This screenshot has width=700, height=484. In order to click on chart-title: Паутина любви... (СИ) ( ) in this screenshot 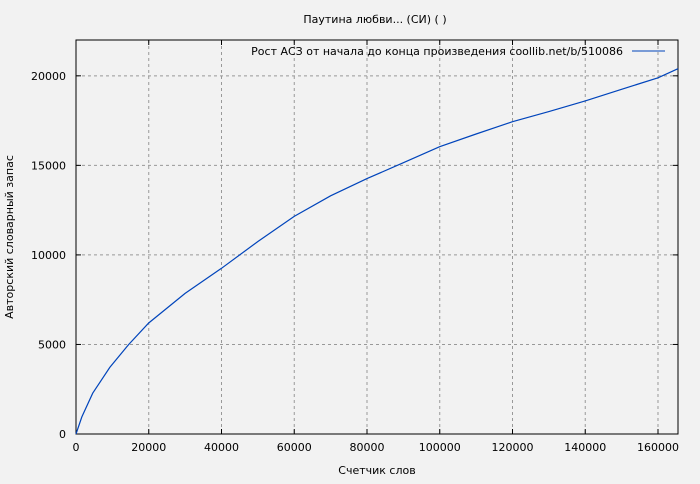, I will do `click(374, 19)`.